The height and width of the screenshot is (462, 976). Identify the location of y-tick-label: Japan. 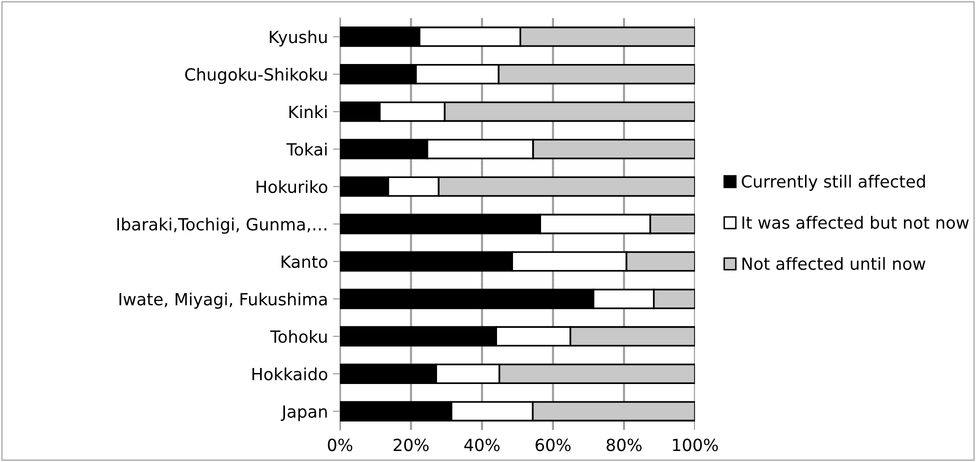
(303, 413).